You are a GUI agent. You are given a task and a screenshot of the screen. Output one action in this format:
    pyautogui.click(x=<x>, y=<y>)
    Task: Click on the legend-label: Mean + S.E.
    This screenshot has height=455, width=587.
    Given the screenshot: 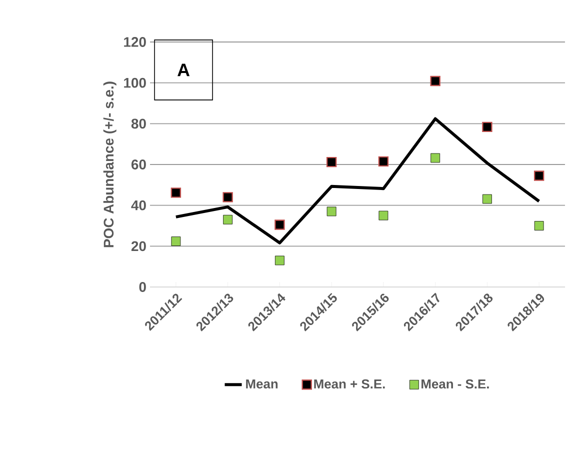 What is the action you would take?
    pyautogui.click(x=349, y=384)
    